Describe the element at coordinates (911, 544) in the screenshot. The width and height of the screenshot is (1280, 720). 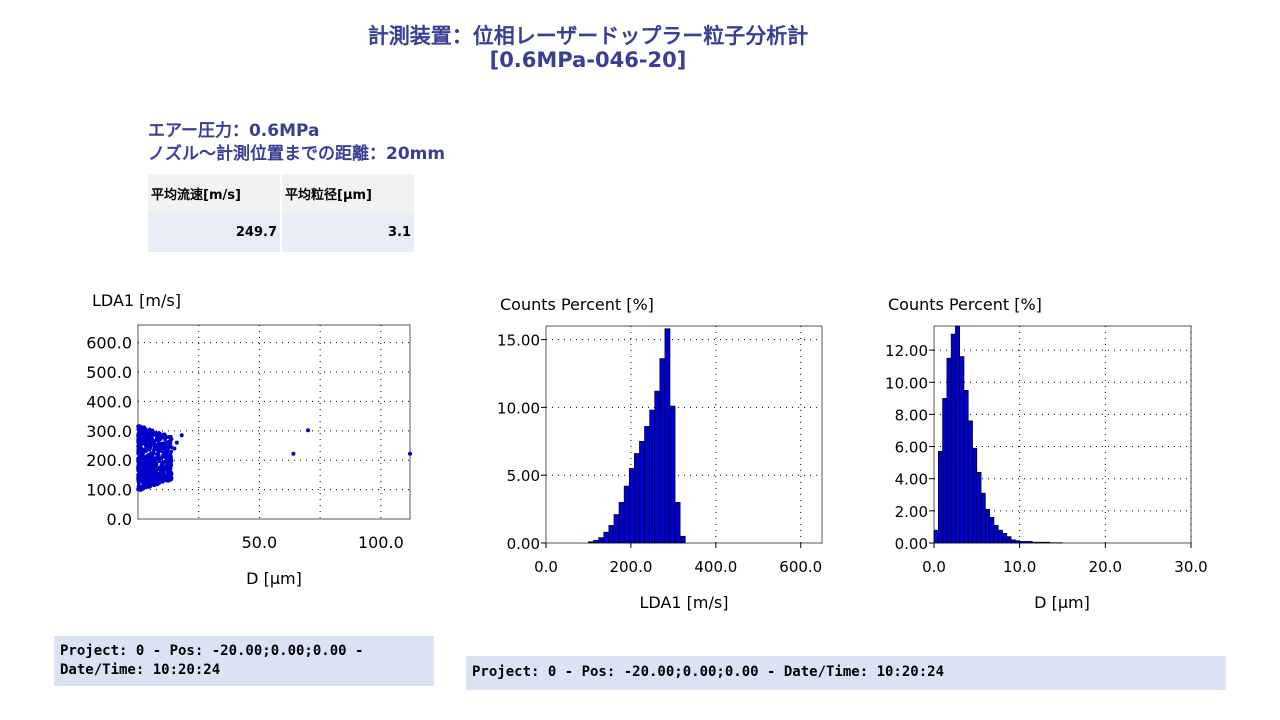
I see `y-tick-label: 0.00` at that location.